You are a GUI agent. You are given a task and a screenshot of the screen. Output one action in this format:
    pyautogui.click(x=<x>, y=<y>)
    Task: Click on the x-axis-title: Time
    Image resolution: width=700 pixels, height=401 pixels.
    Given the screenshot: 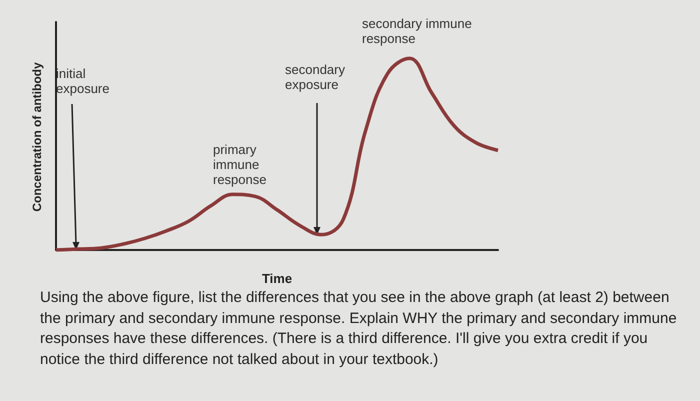 What is the action you would take?
    pyautogui.click(x=277, y=278)
    